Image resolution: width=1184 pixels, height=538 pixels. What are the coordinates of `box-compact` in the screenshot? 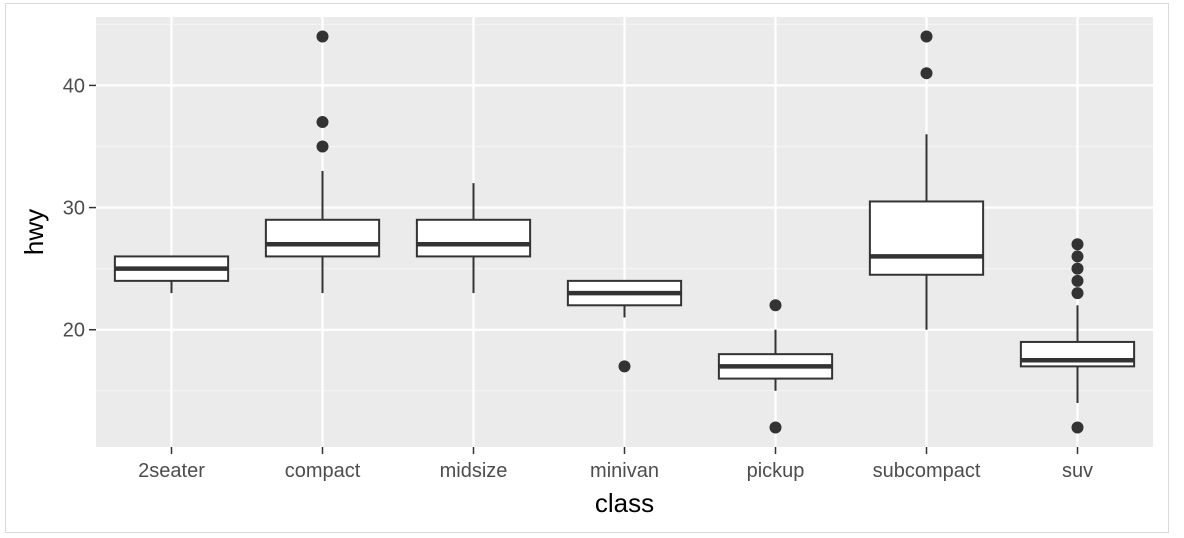 It's located at (322, 162).